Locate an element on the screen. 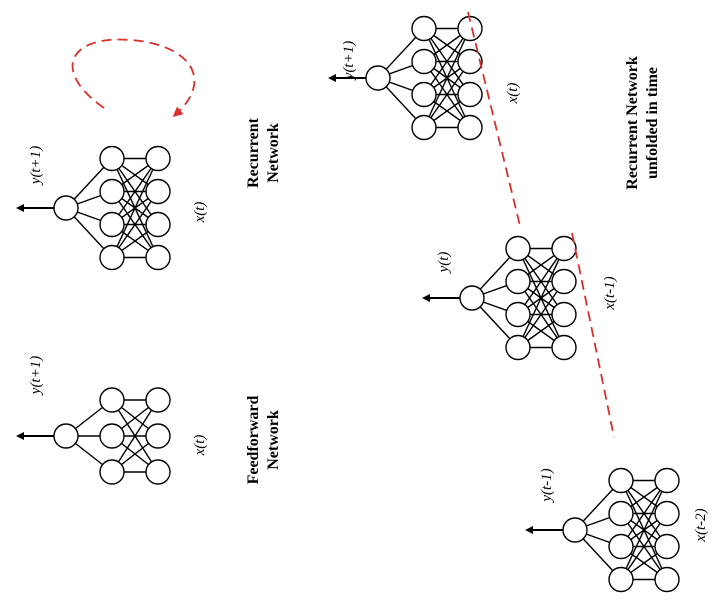  feedforward-caption: Feedforward Network is located at coordinates (263, 439).